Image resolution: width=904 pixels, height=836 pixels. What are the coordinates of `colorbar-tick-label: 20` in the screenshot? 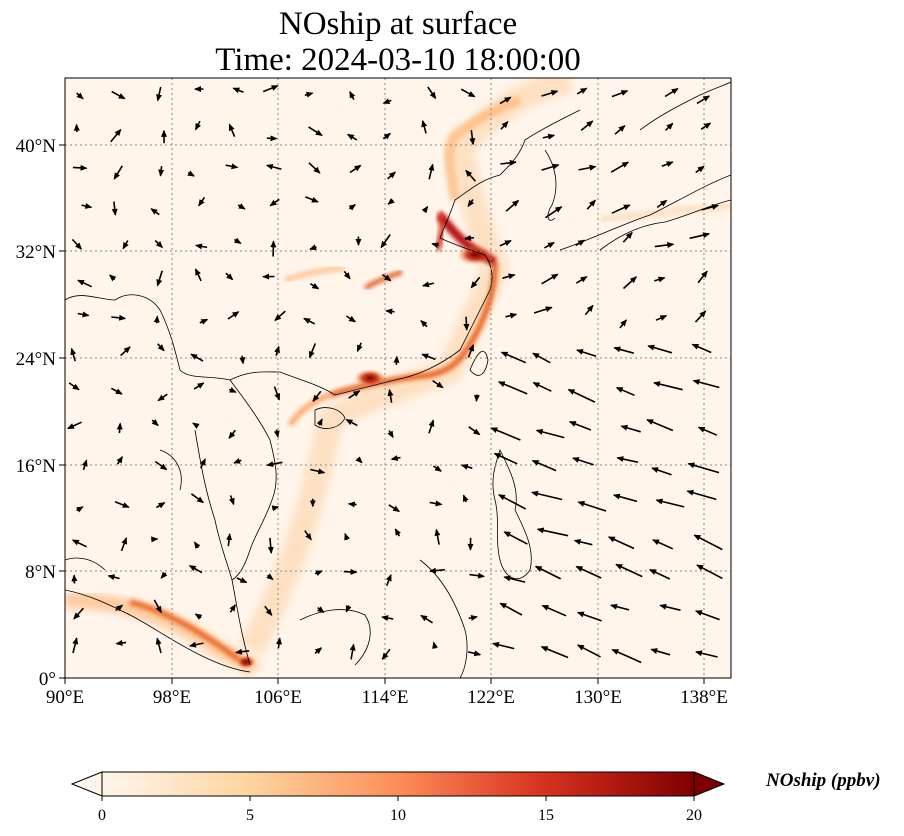 It's located at (694, 815).